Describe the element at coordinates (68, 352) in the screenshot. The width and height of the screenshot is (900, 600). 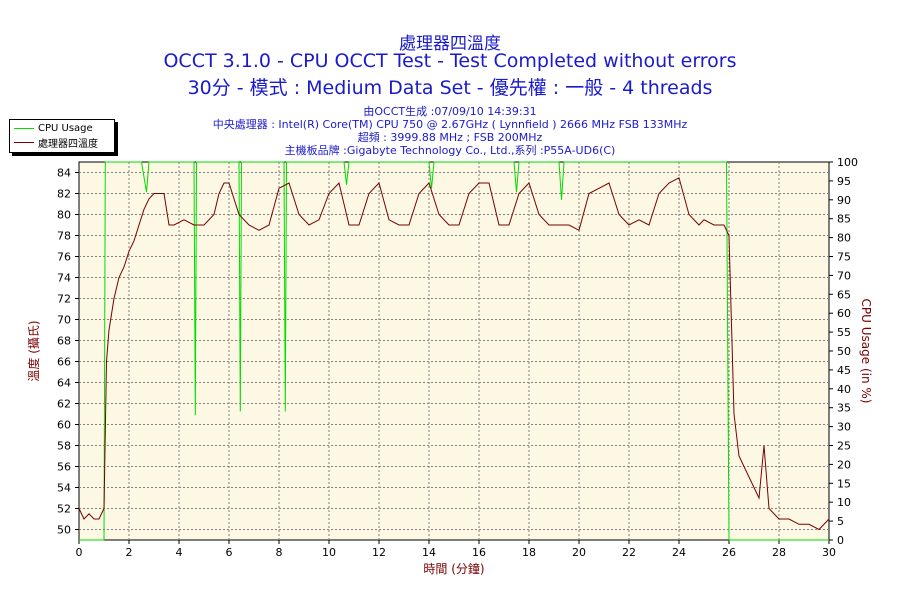
I see `y-left-axis-ticks: 50 52 54 56 58 60 62 64 66 68 70 72 74 76 78 80 82 84` at that location.